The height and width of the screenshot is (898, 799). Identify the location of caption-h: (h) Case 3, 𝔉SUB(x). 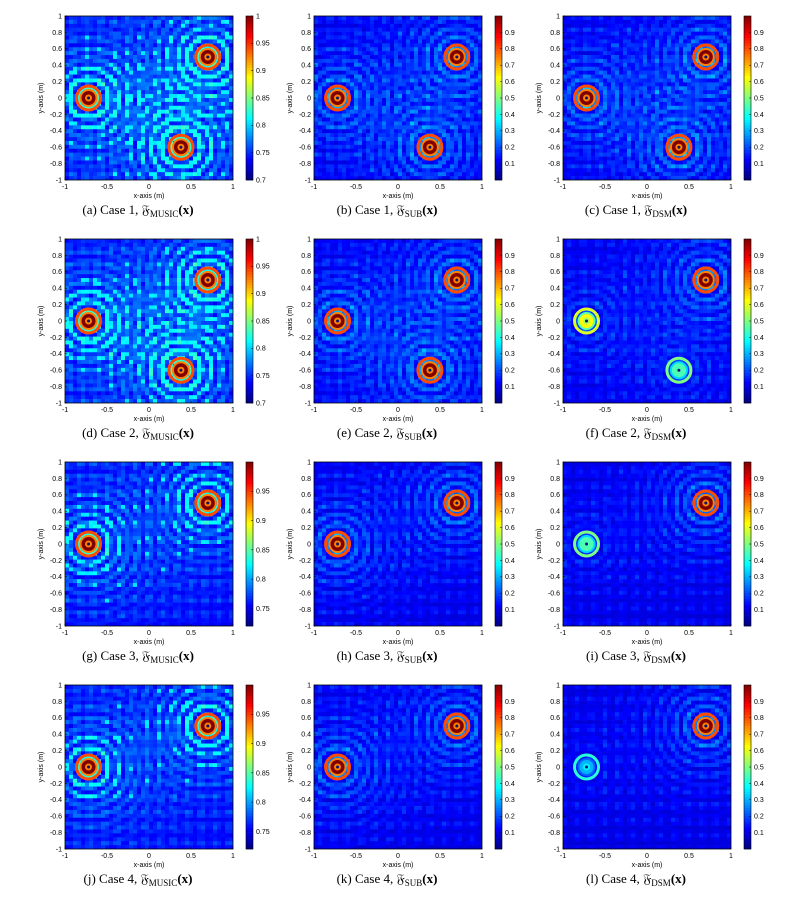
(387, 656).